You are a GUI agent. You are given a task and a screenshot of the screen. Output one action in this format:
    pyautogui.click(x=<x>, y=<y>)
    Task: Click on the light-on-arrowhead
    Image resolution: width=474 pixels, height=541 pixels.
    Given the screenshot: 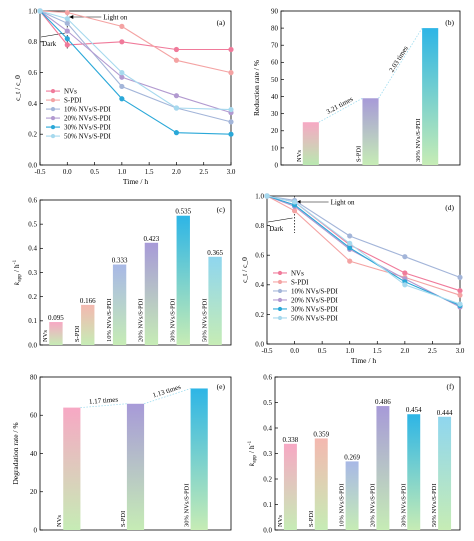 What is the action you would take?
    pyautogui.click(x=71, y=17)
    